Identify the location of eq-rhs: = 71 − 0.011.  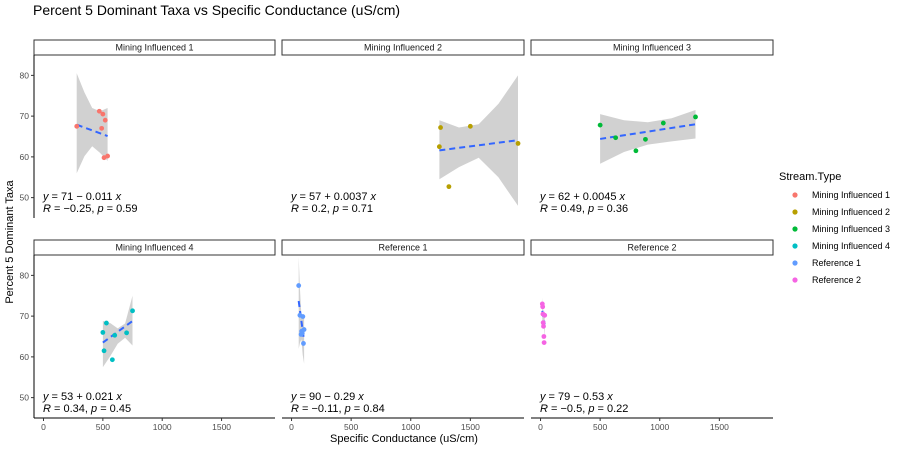
(82, 197).